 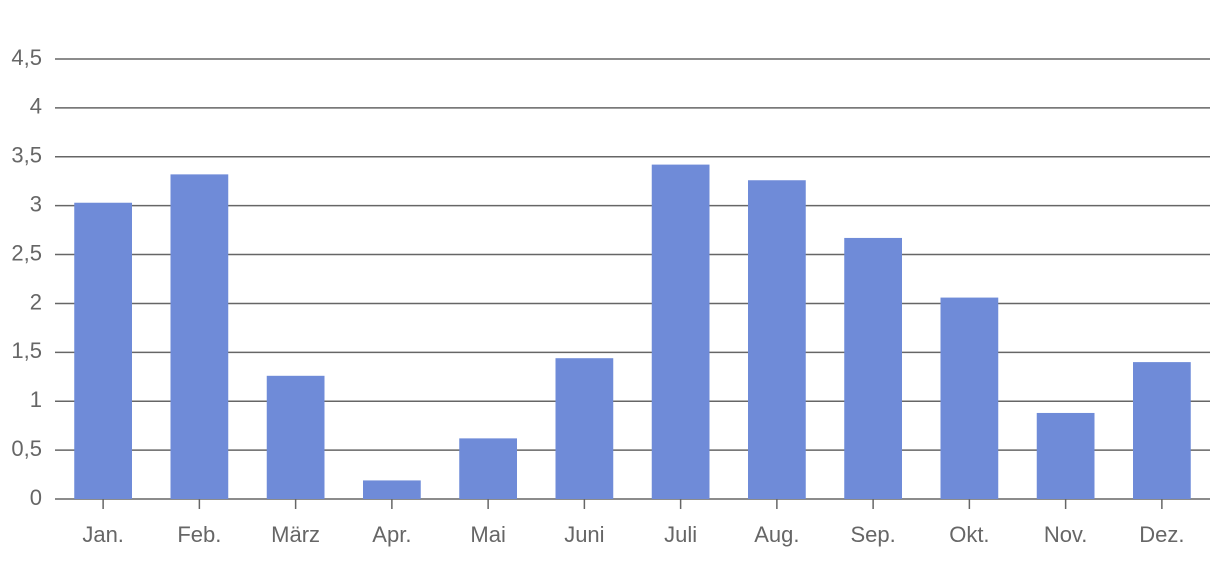 I want to click on x-tick-label: Okt., so click(x=969, y=534).